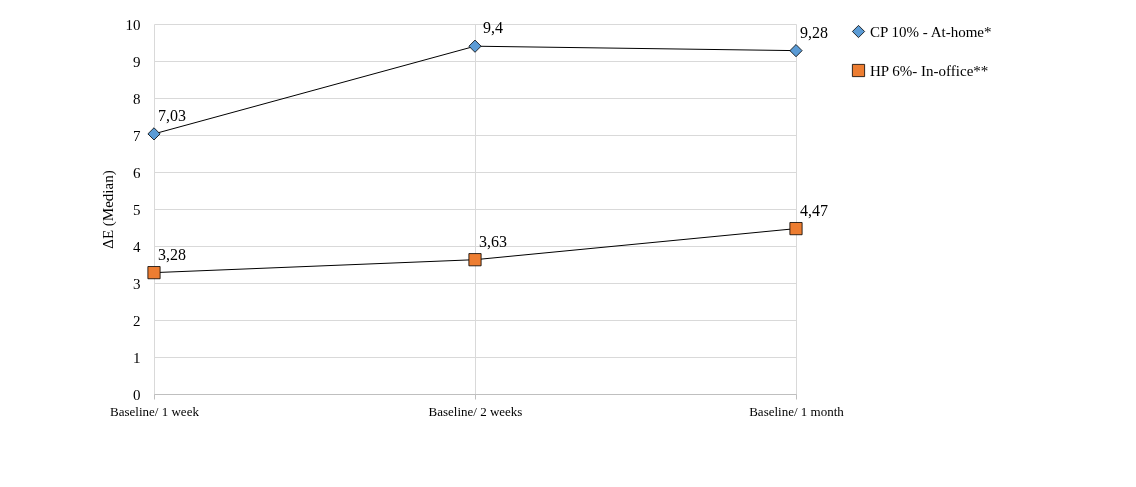 This screenshot has width=1136, height=487. I want to click on data-label: 7,03, so click(172, 115).